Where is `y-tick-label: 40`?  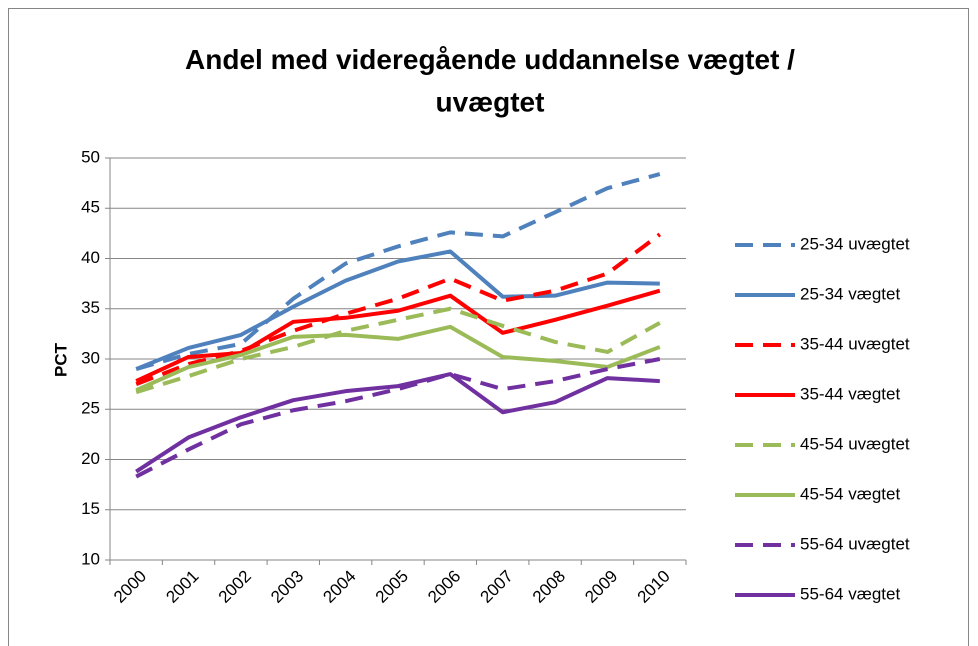 y-tick-label: 40 is located at coordinates (90, 257).